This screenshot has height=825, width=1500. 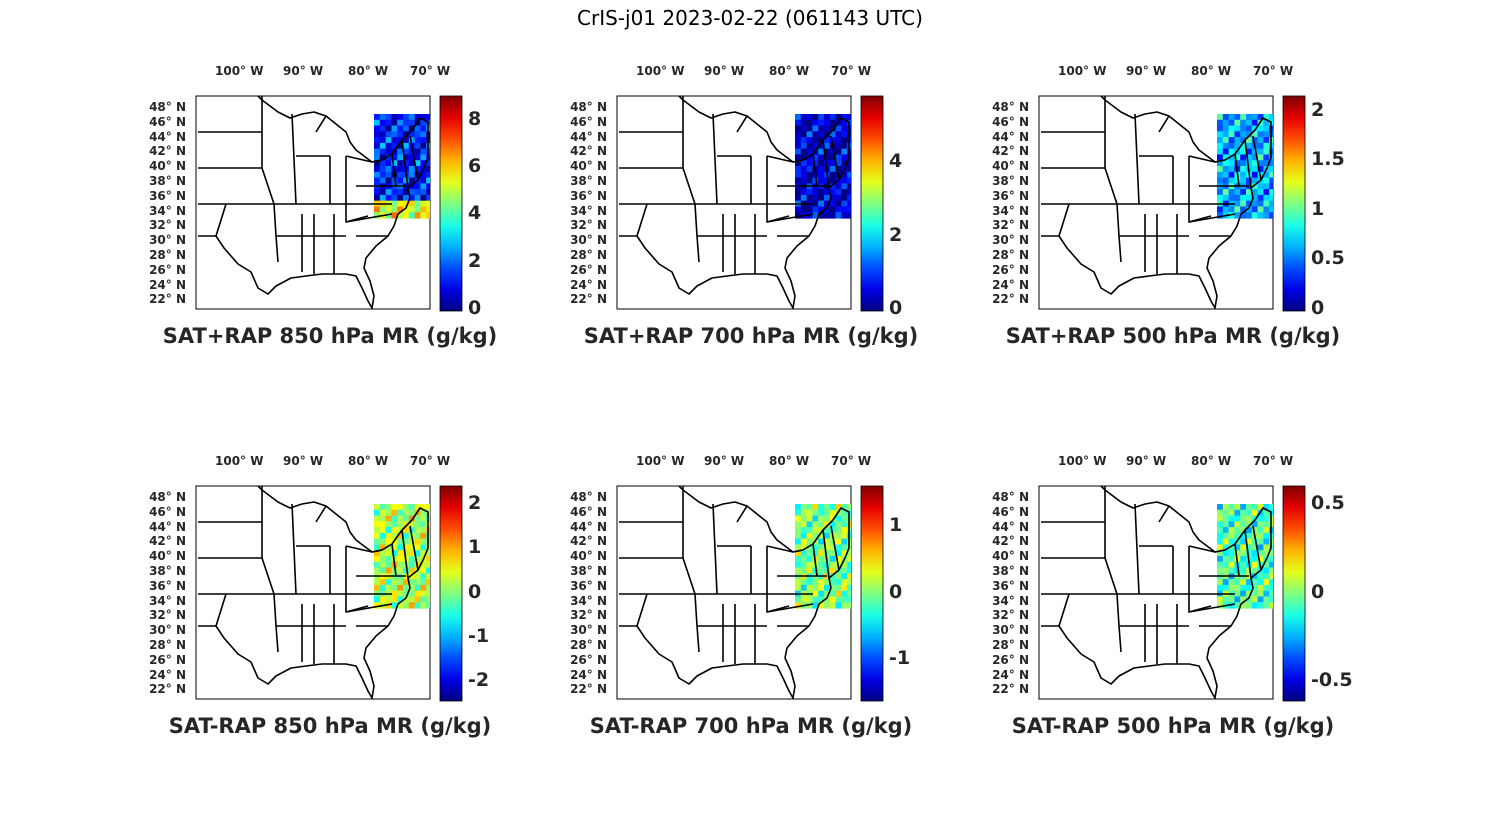 What do you see at coordinates (815, 170) in the screenshot?
I see `state-border` at bounding box center [815, 170].